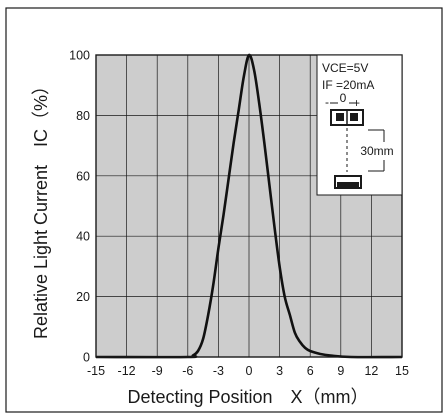 The width and height of the screenshot is (448, 419). What do you see at coordinates (371, 371) in the screenshot?
I see `x-tick-label: 12` at bounding box center [371, 371].